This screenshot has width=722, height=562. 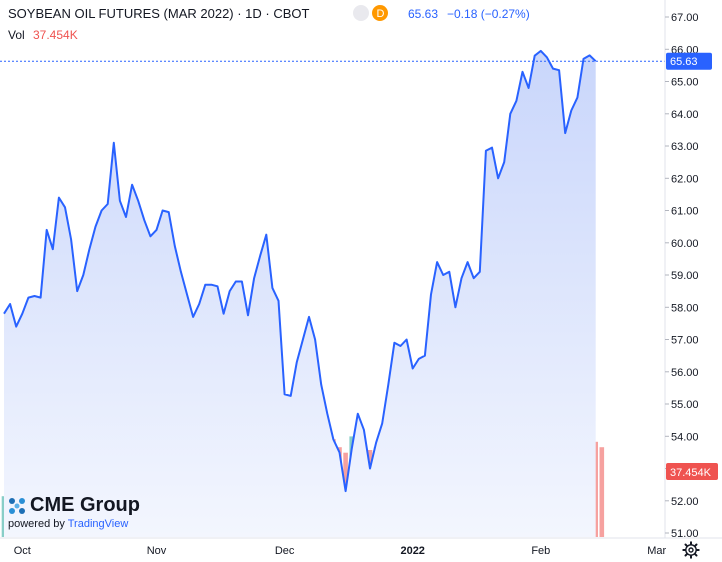 I want to click on time-tick-label: Mar, so click(x=656, y=551).